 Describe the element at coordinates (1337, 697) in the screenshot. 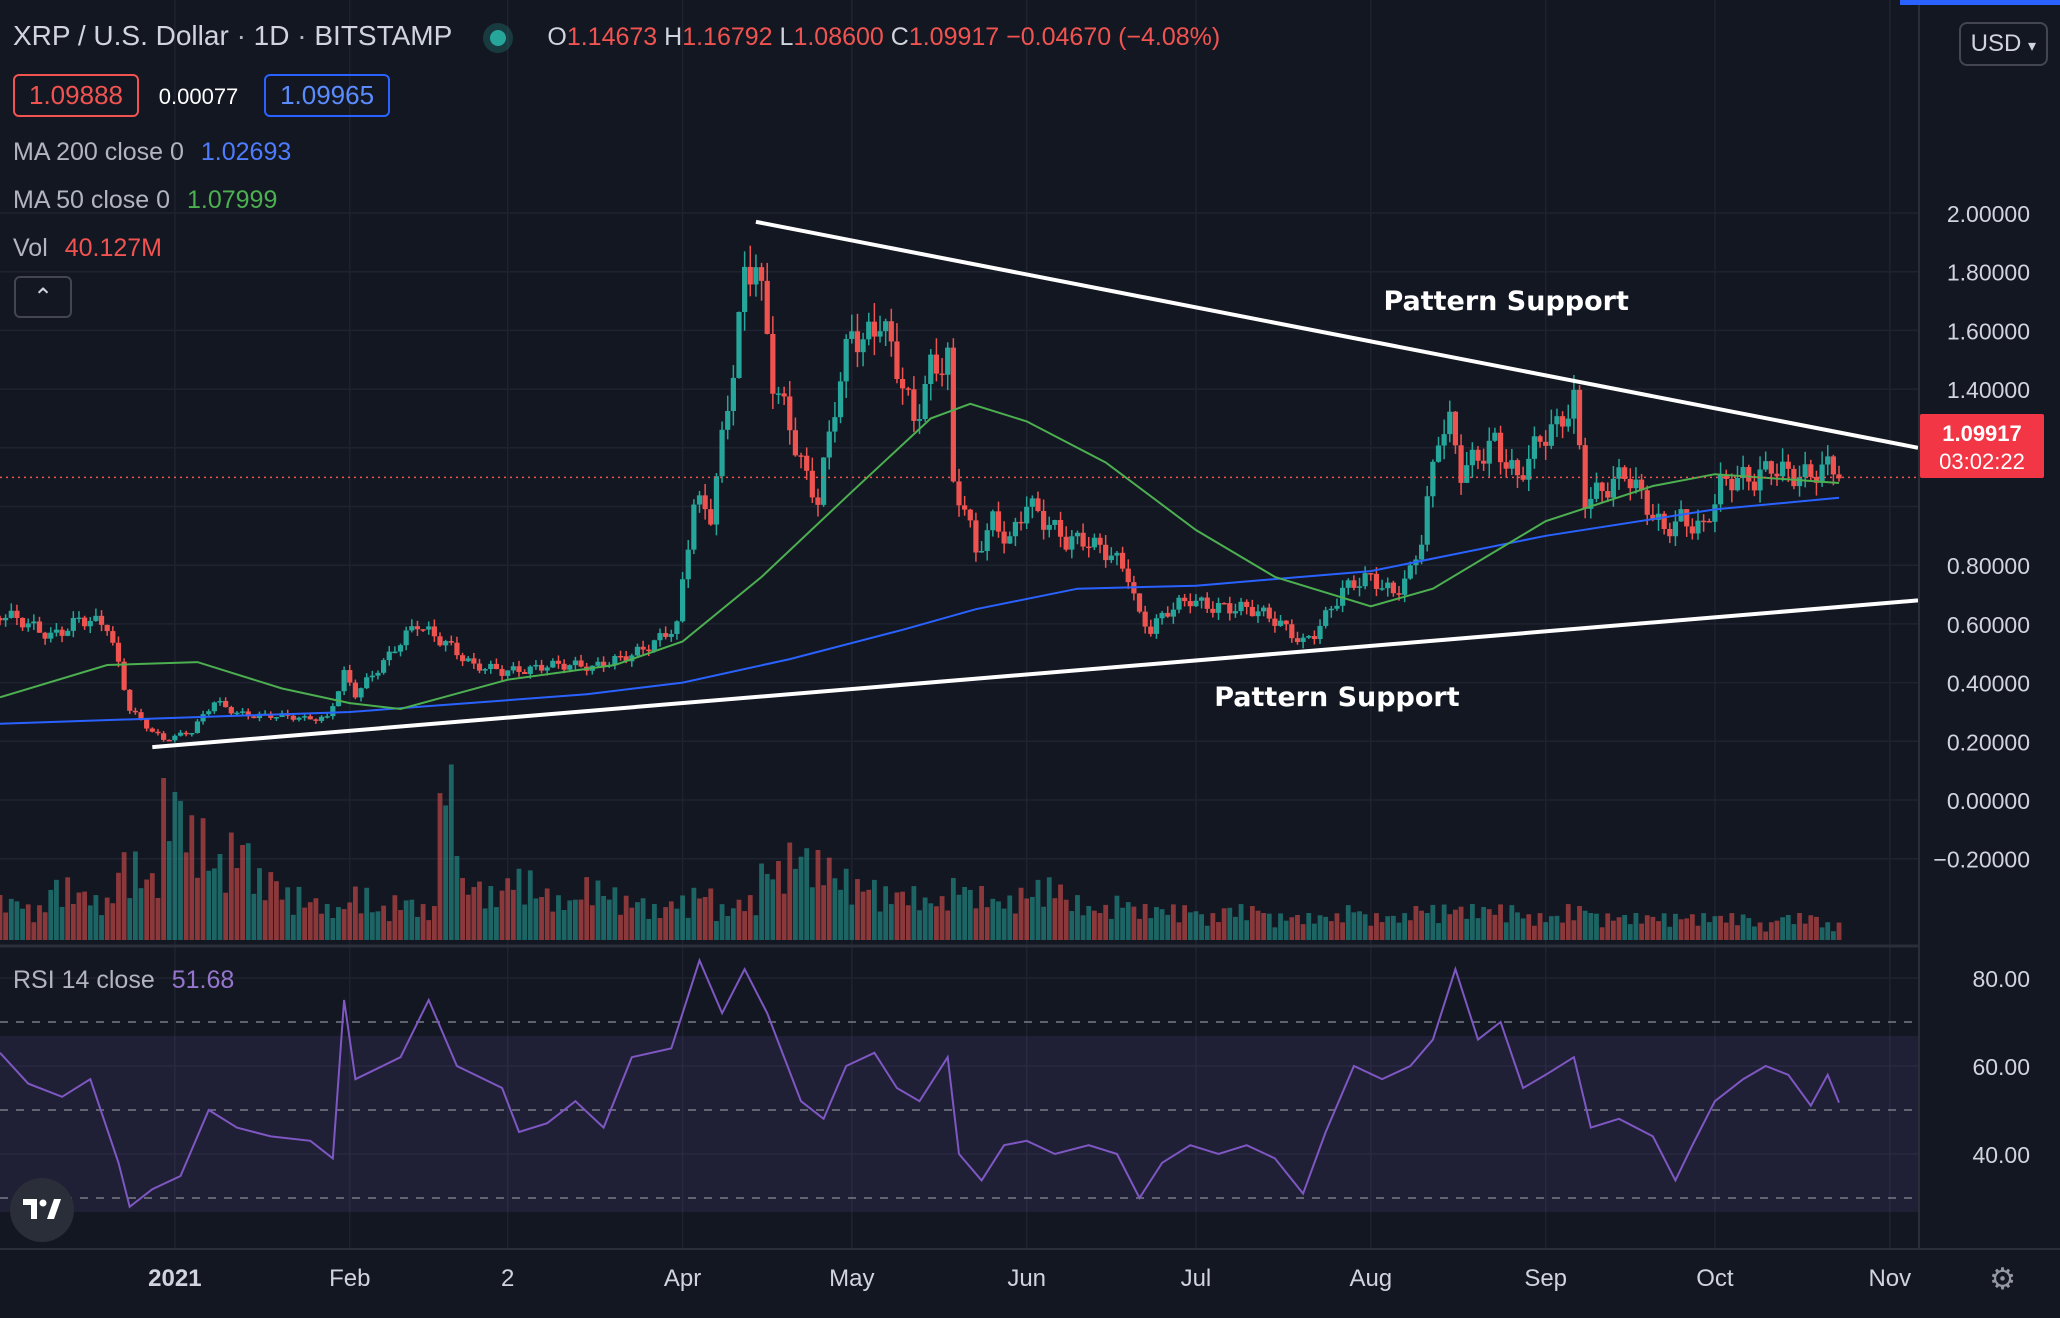

I see `annotation-lower: Pattern Support` at that location.